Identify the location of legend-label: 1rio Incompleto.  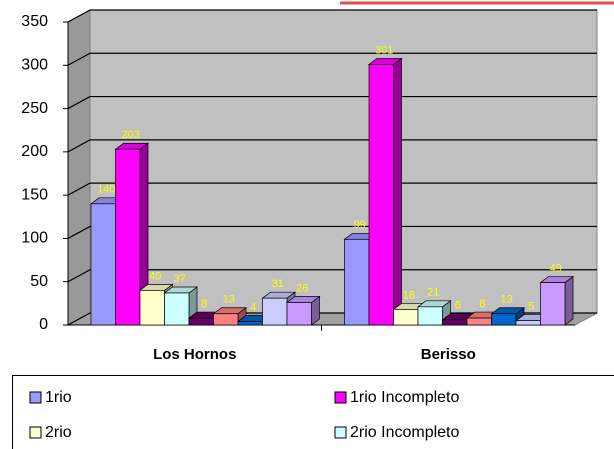
(404, 397).